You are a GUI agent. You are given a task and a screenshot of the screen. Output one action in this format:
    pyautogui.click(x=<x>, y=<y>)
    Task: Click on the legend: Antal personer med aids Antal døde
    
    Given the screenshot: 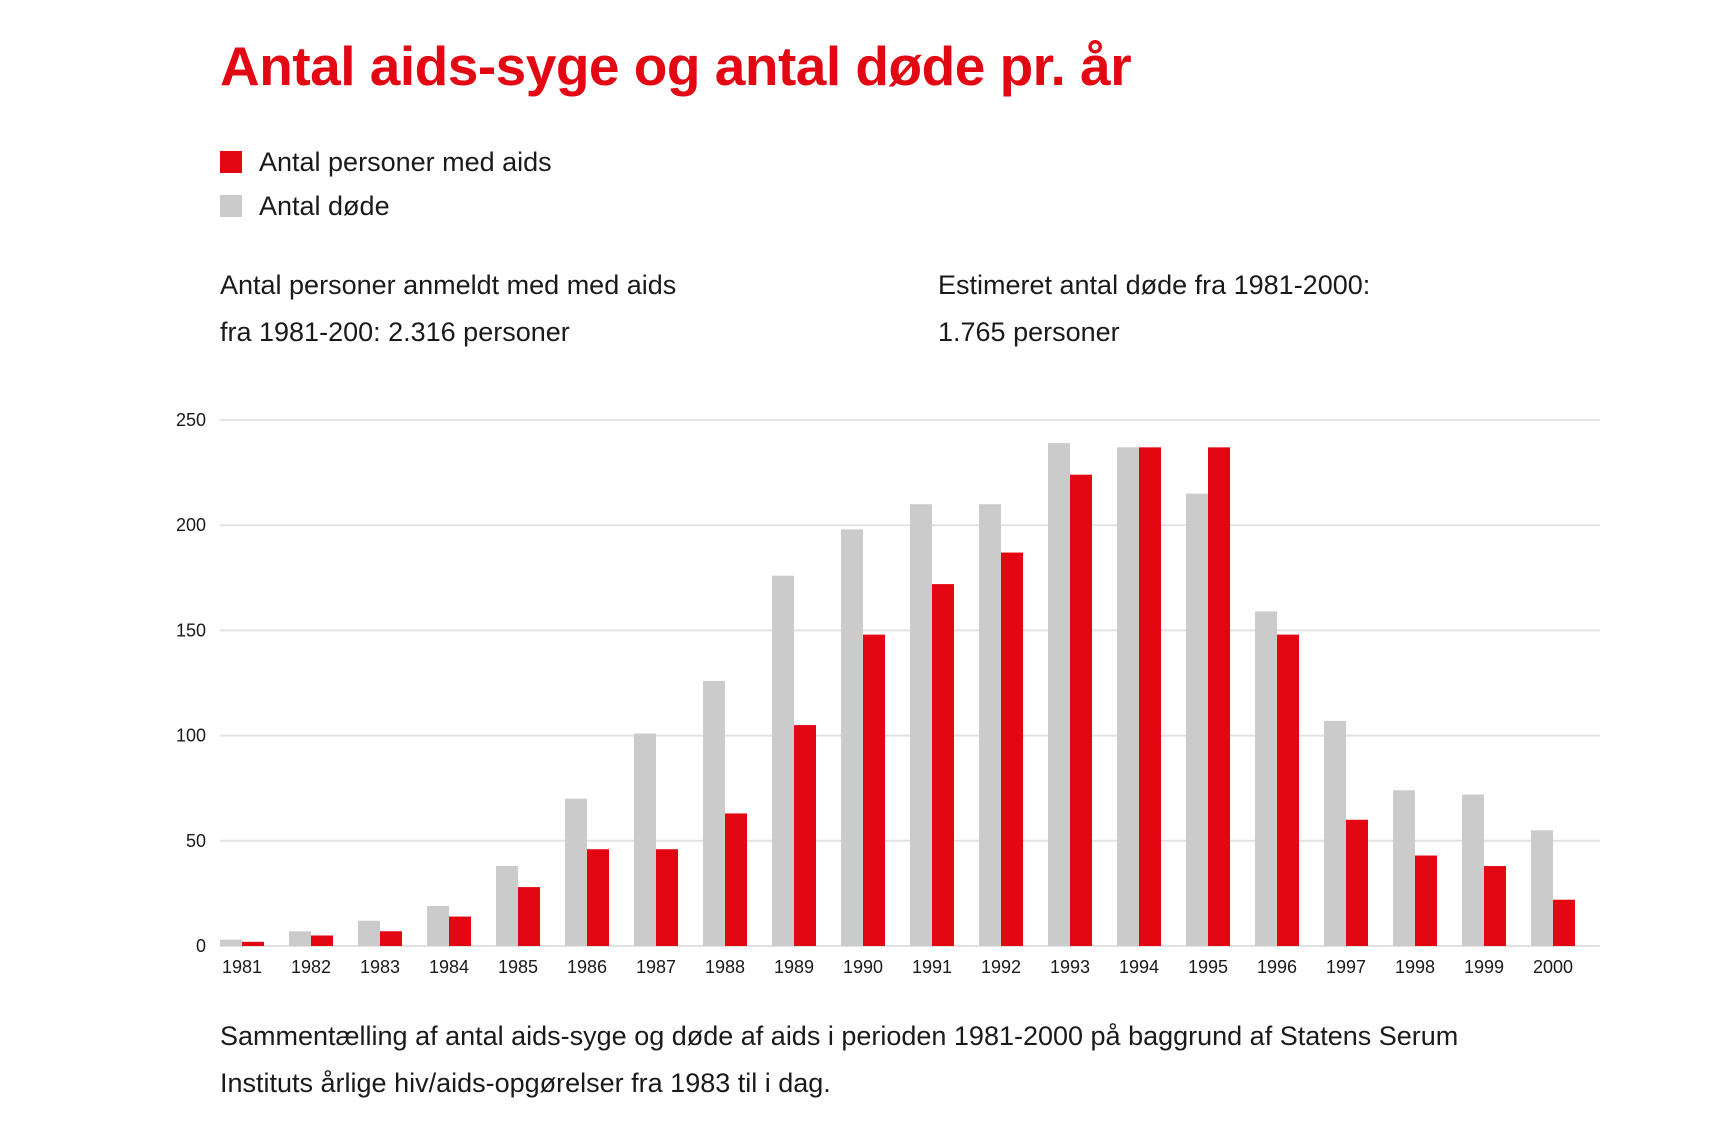 What is the action you would take?
    pyautogui.click(x=386, y=184)
    